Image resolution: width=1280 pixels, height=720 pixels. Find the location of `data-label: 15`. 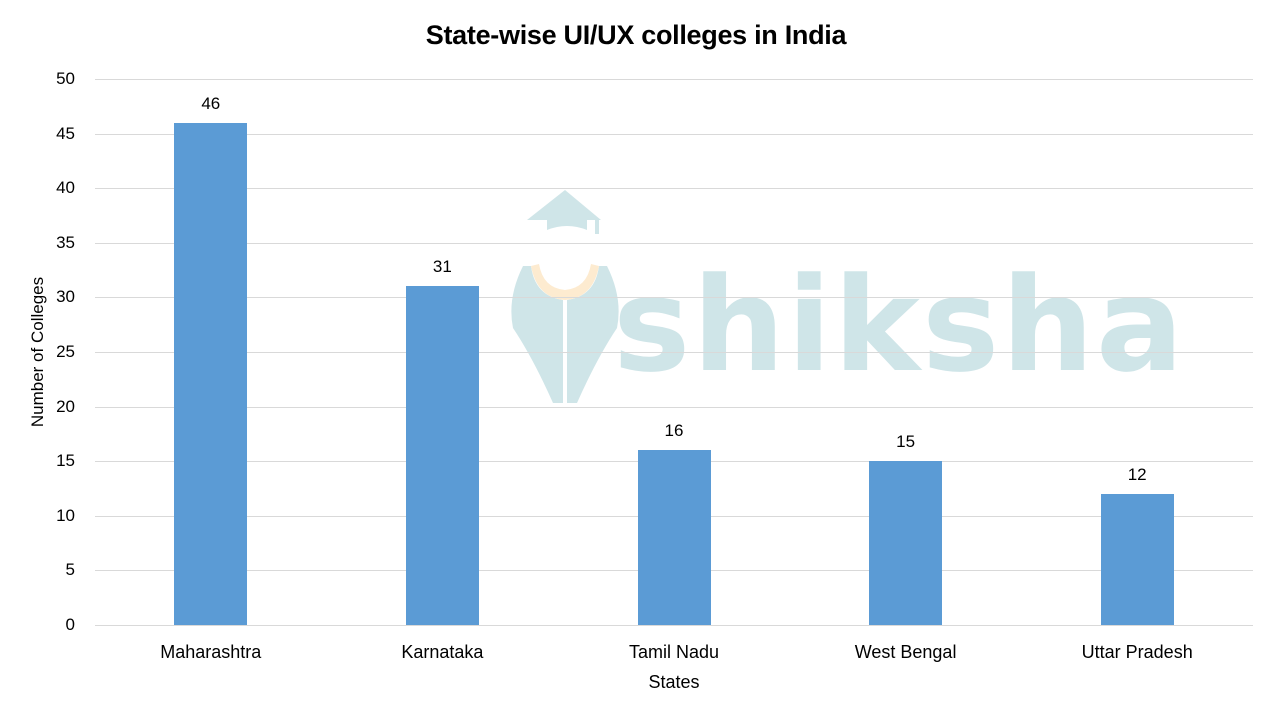

data-label: 15 is located at coordinates (906, 442).